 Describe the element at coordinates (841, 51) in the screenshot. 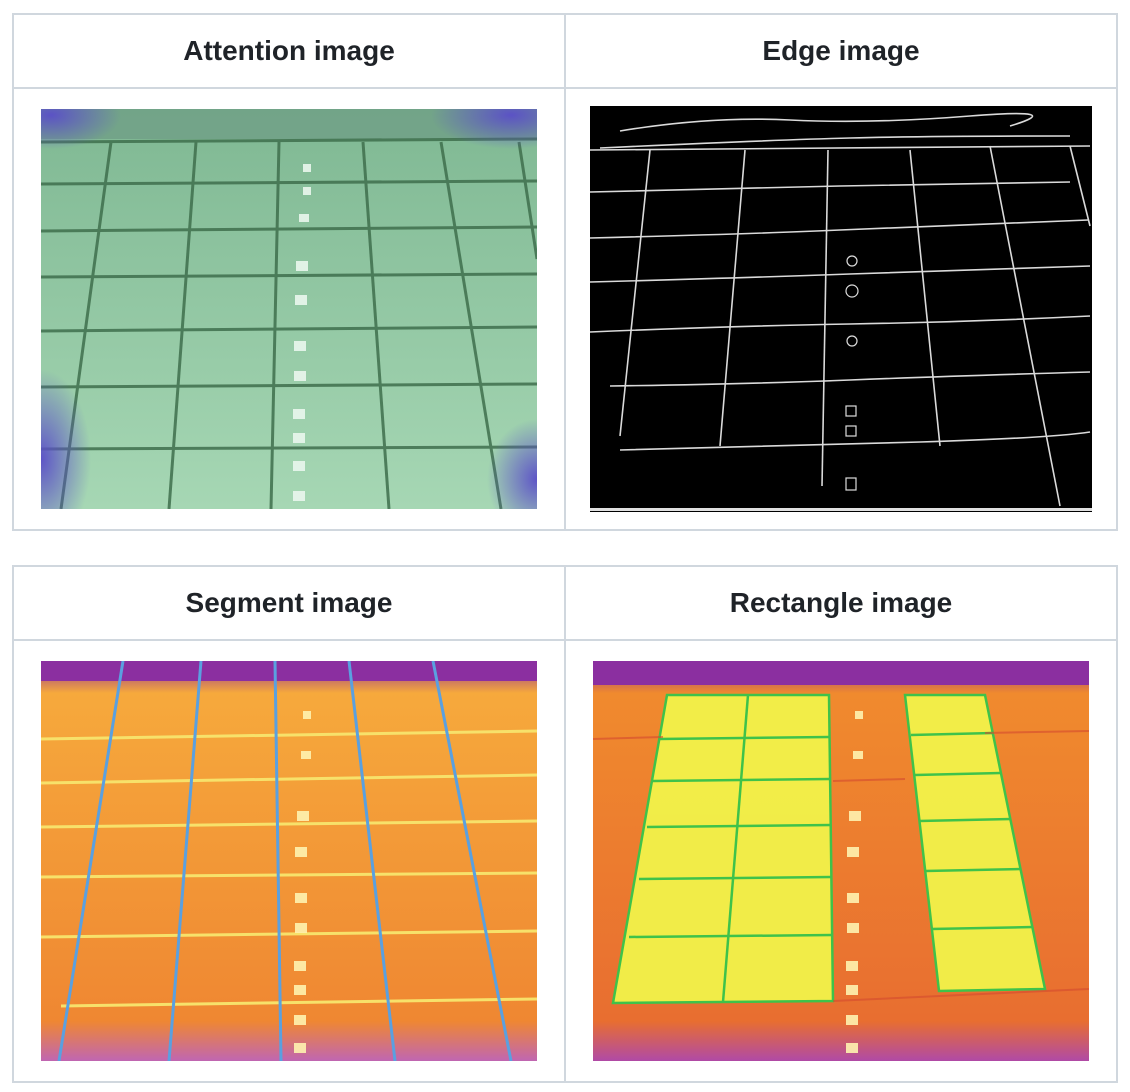

I see `header-edge: Edge image` at that location.